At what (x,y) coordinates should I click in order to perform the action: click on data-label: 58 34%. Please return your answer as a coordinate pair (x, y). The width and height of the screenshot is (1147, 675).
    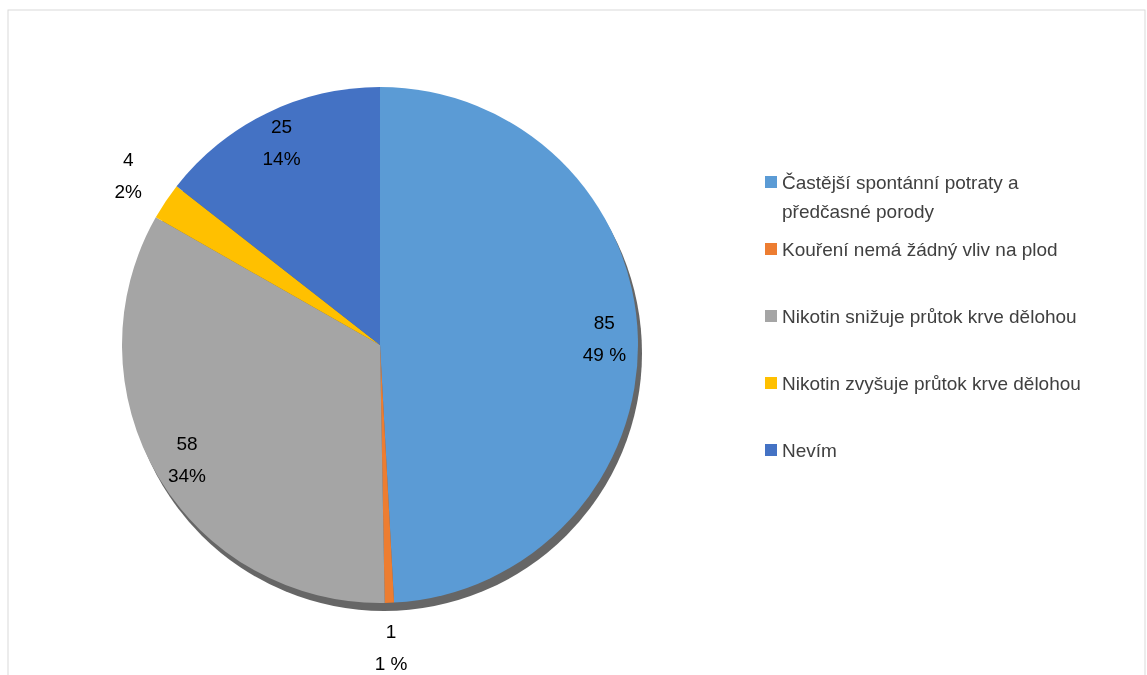
    Looking at the image, I should click on (187, 459).